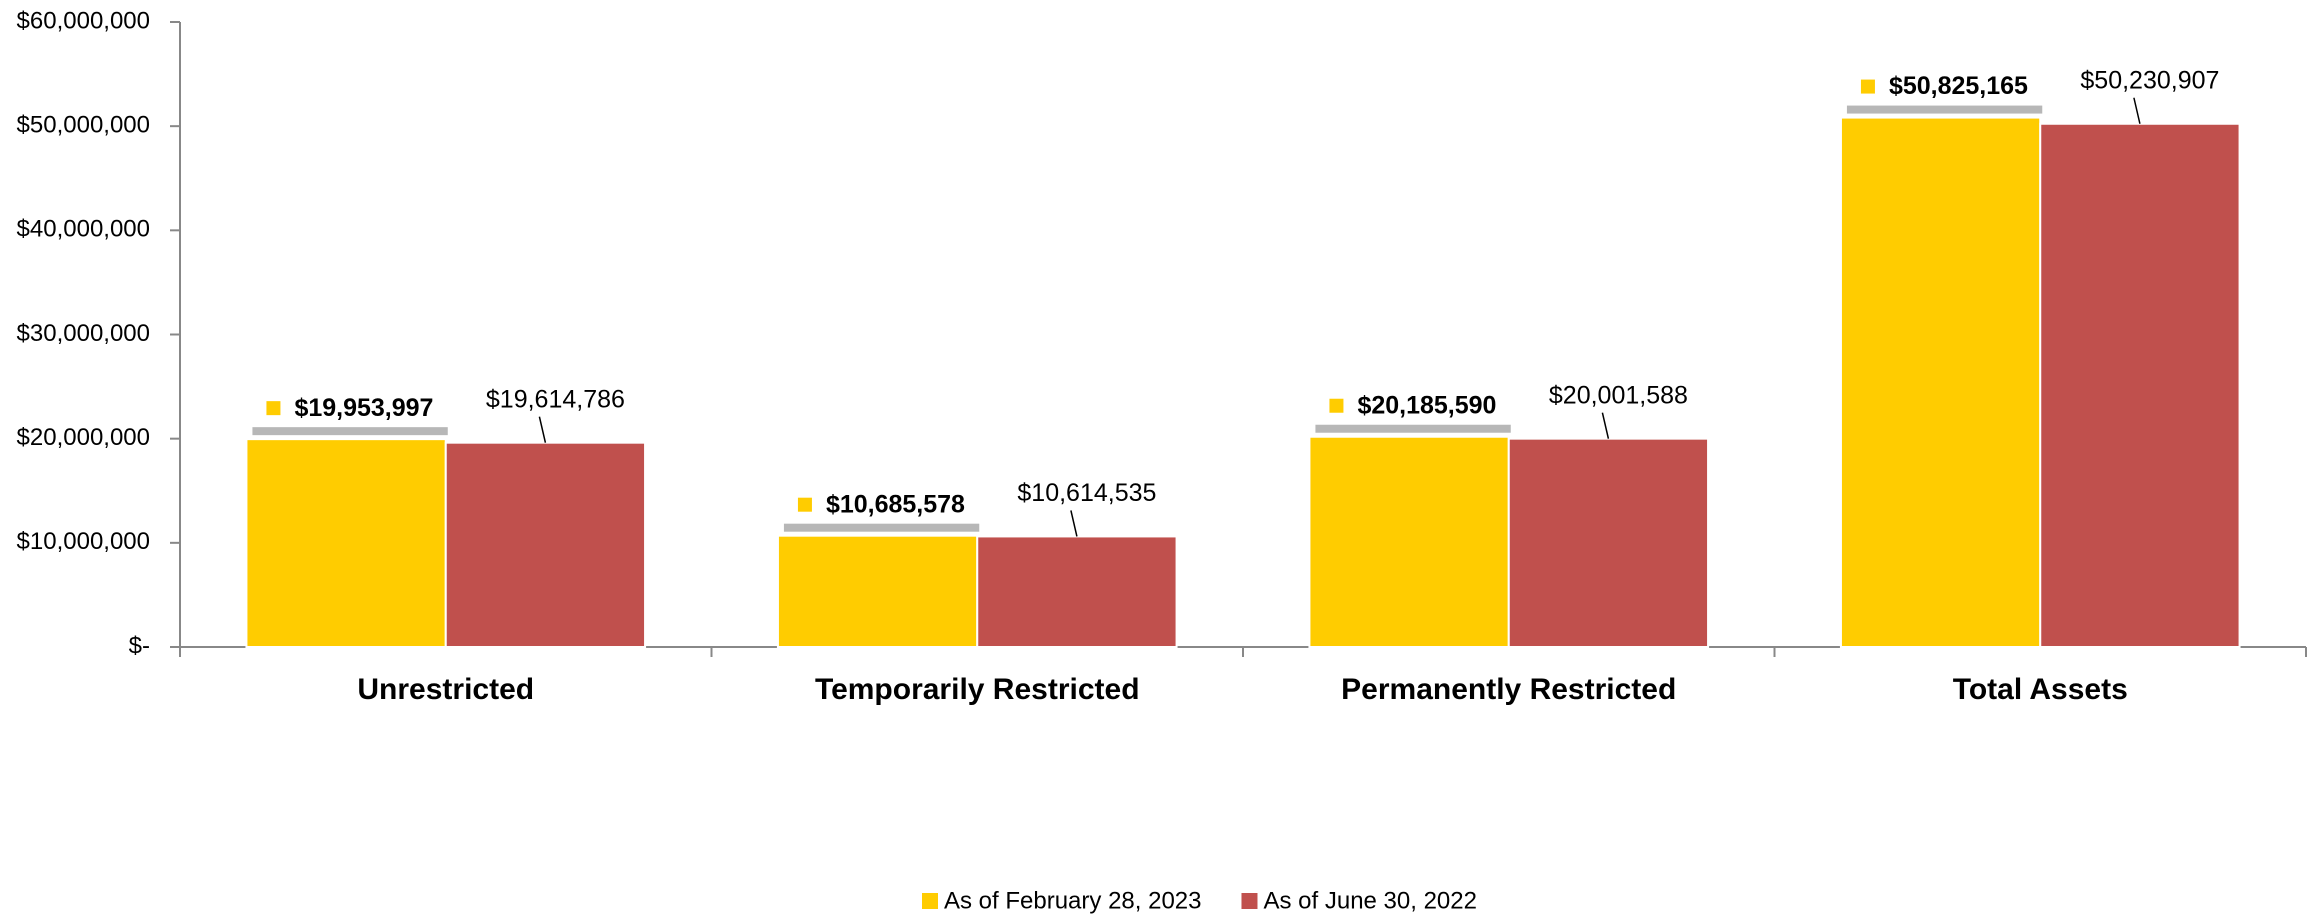 Image resolution: width=2315 pixels, height=916 pixels. I want to click on y-tick-label: $50,000,000, so click(83, 125).